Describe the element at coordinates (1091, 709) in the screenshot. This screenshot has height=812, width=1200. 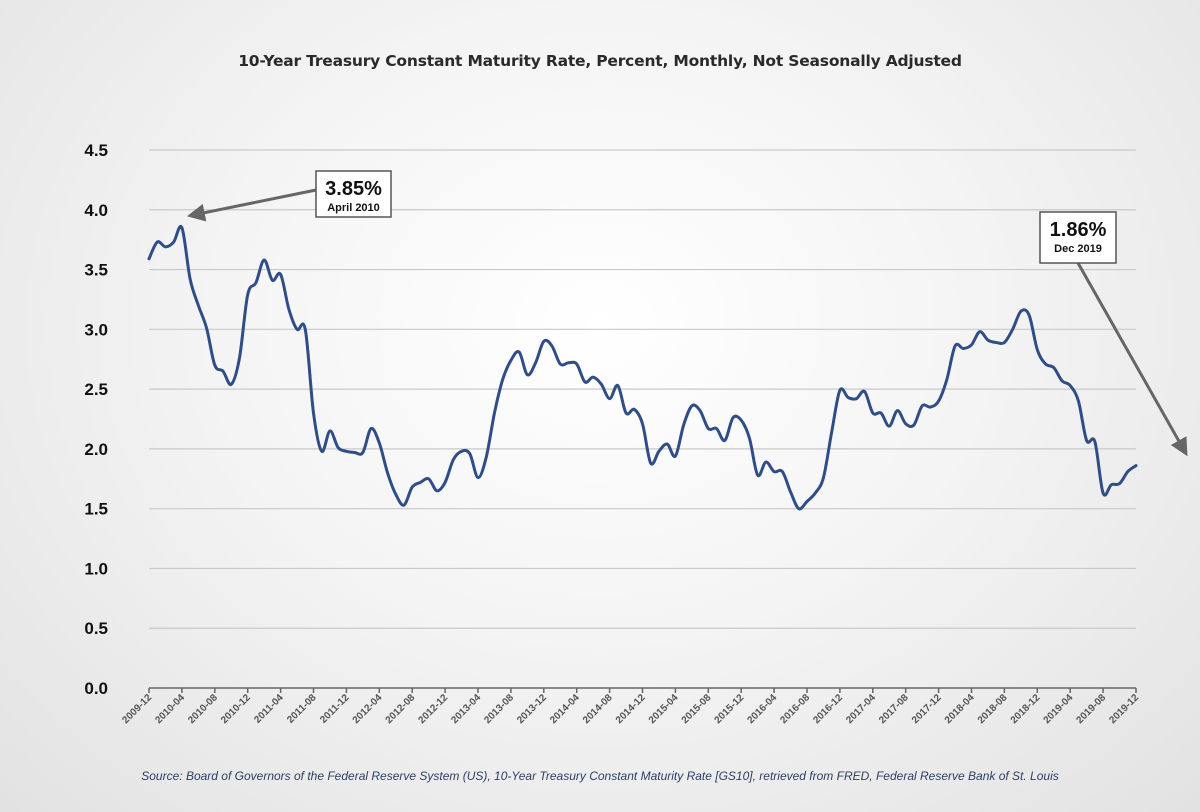
I see `x-tick-label: 2019-08` at that location.